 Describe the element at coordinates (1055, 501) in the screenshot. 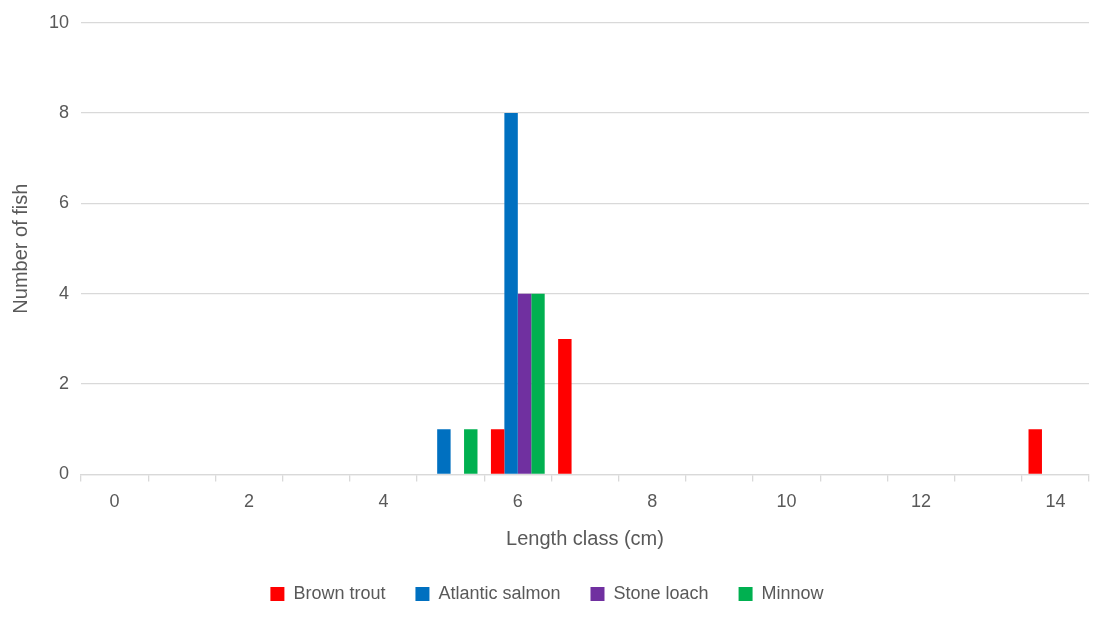

I see `x-tick-label: 14` at that location.